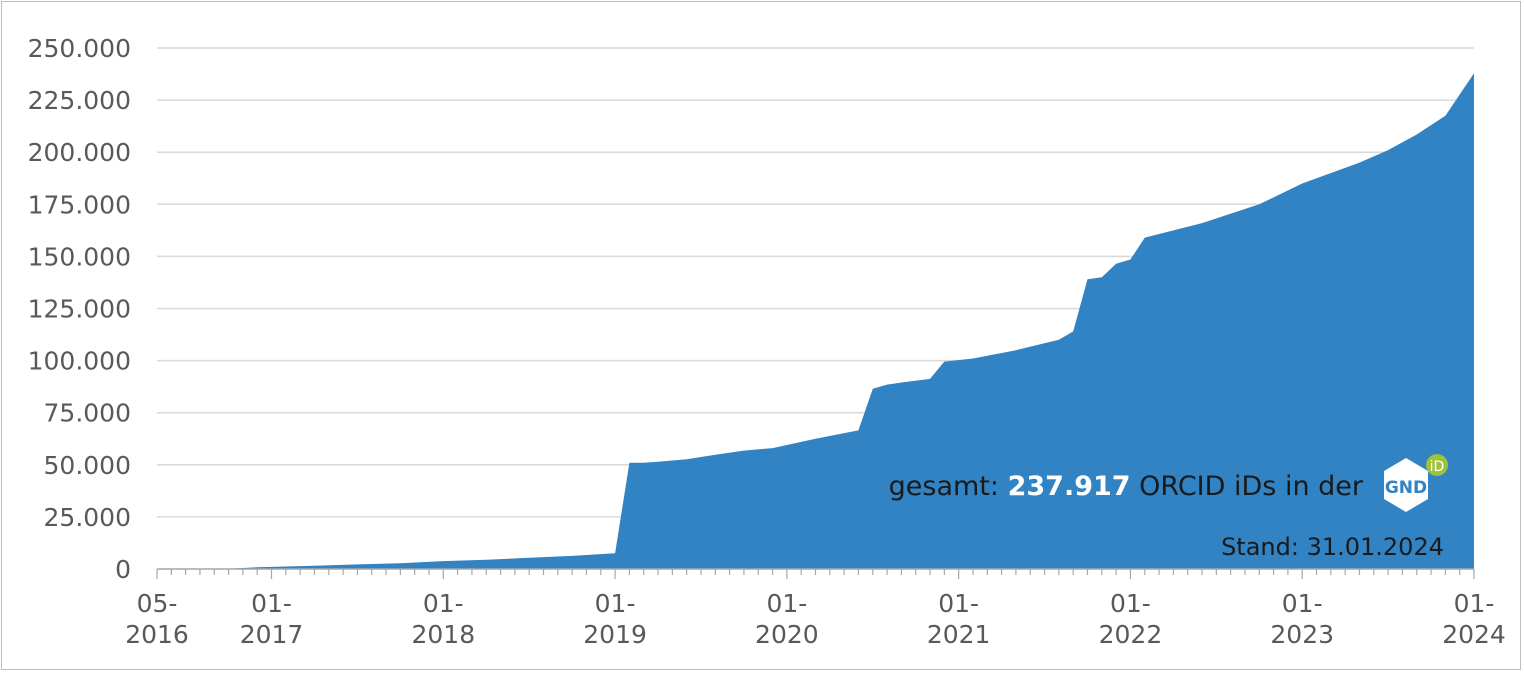  What do you see at coordinates (1247, 486) in the screenshot?
I see `total-suffix: ORCID iDs in der` at bounding box center [1247, 486].